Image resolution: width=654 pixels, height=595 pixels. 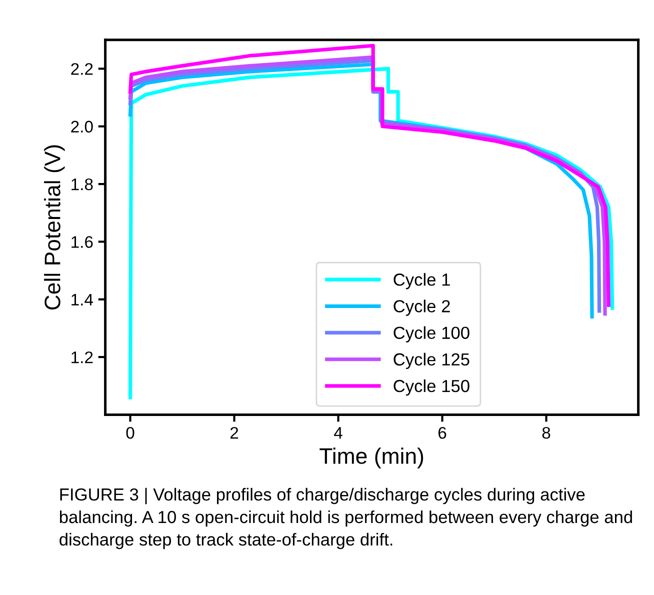 What do you see at coordinates (346, 519) in the screenshot?
I see `caption: FIGURE 3 | Voltage profiles of charge/discharge cycles during active balancing. A 10 s open-circuit hold is performed between every charge and discharge step to track state-of-charge drift.` at bounding box center [346, 519].